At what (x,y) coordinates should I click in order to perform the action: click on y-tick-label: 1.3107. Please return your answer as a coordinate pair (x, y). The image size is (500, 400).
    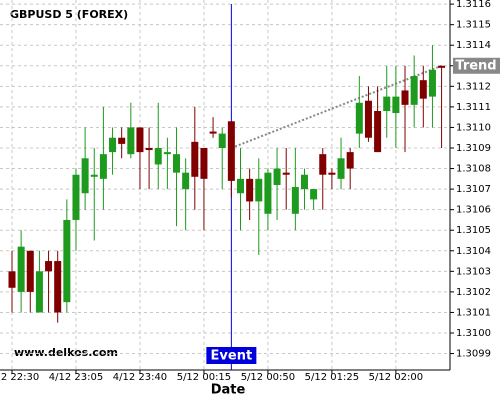
    Looking at the image, I should click on (473, 189).